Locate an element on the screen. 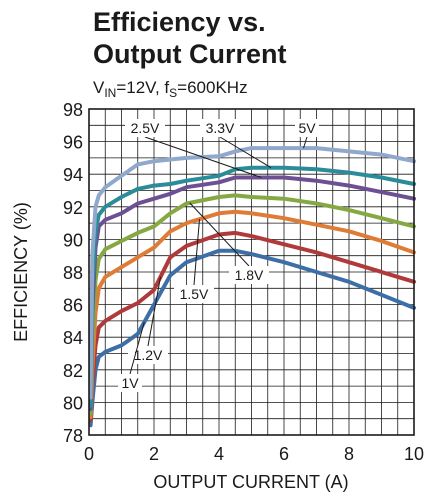  annotation-label: 1.5V is located at coordinates (194, 294).